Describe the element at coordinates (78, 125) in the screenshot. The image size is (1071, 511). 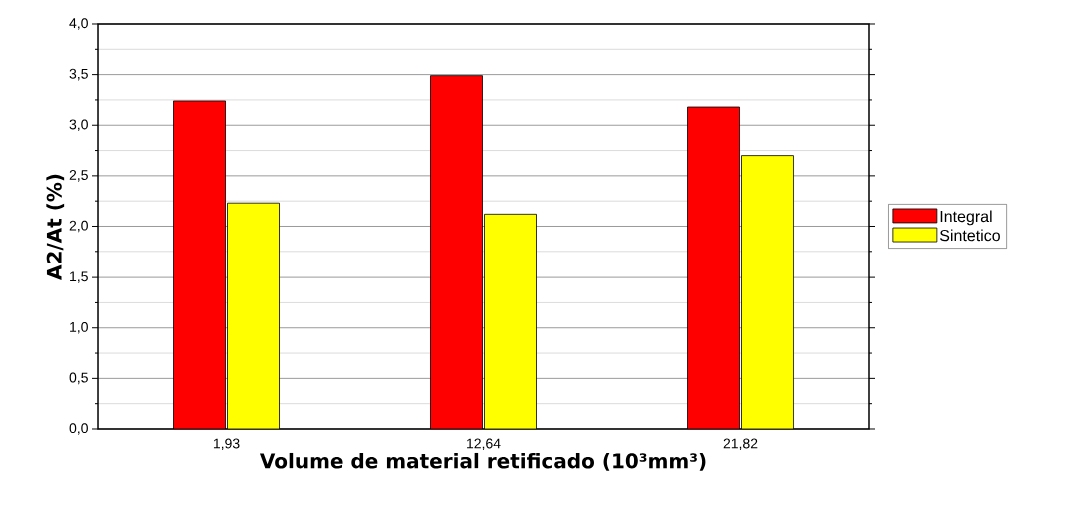
I see `y-tick-label: 3,0` at that location.